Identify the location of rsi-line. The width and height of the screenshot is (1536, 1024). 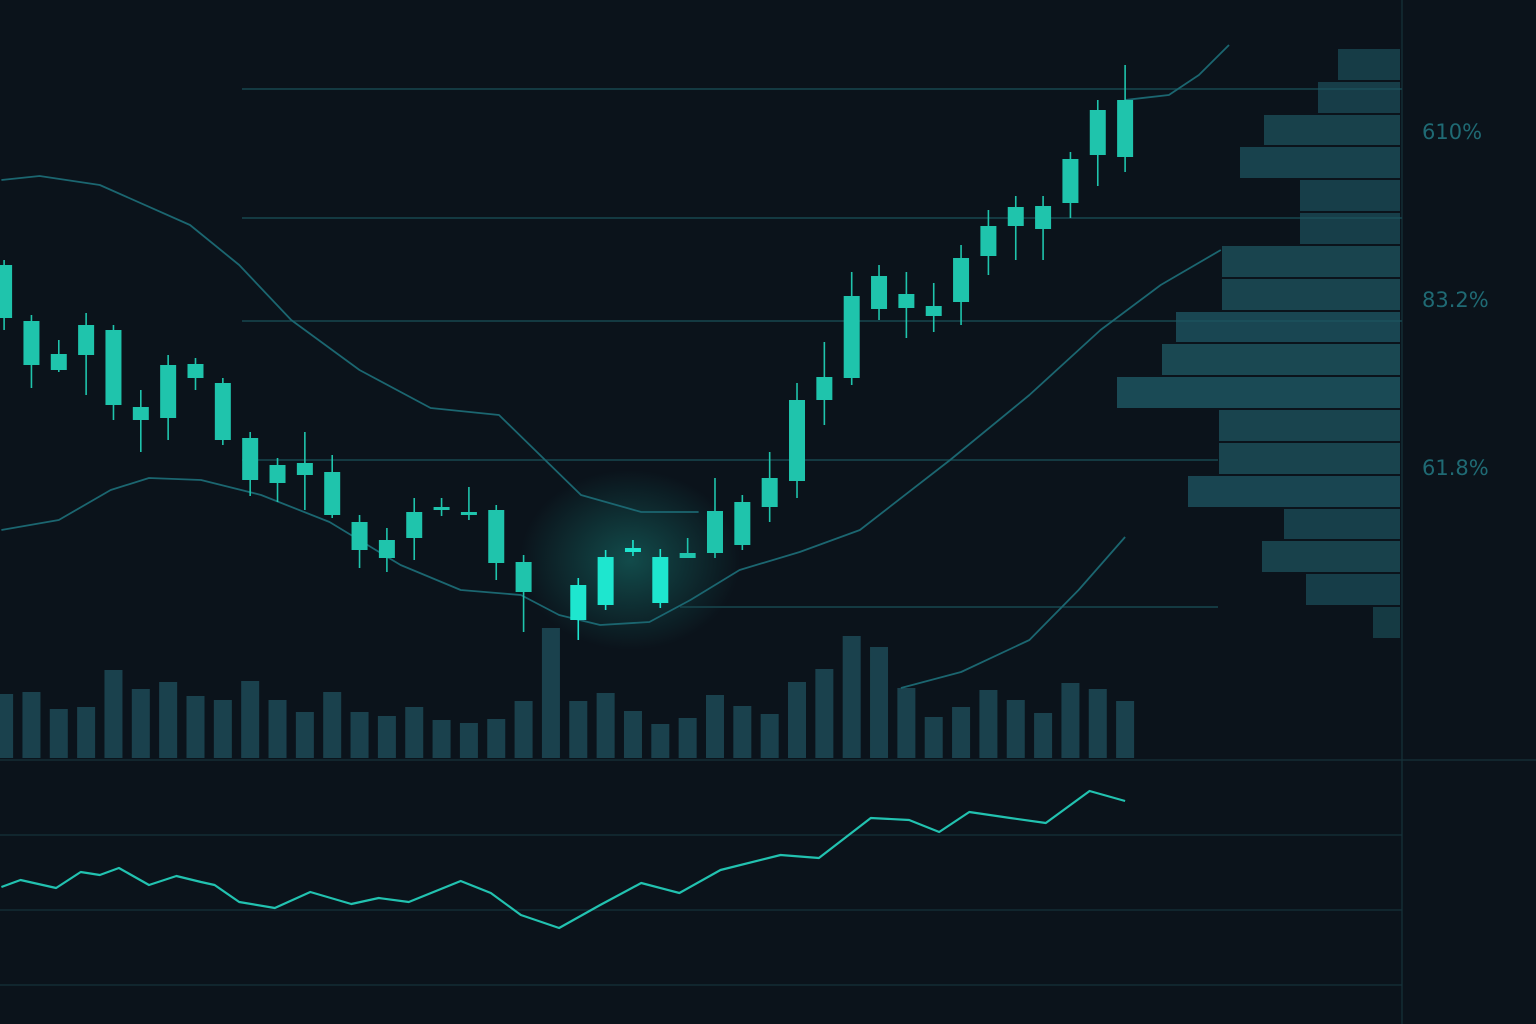
(563, 859).